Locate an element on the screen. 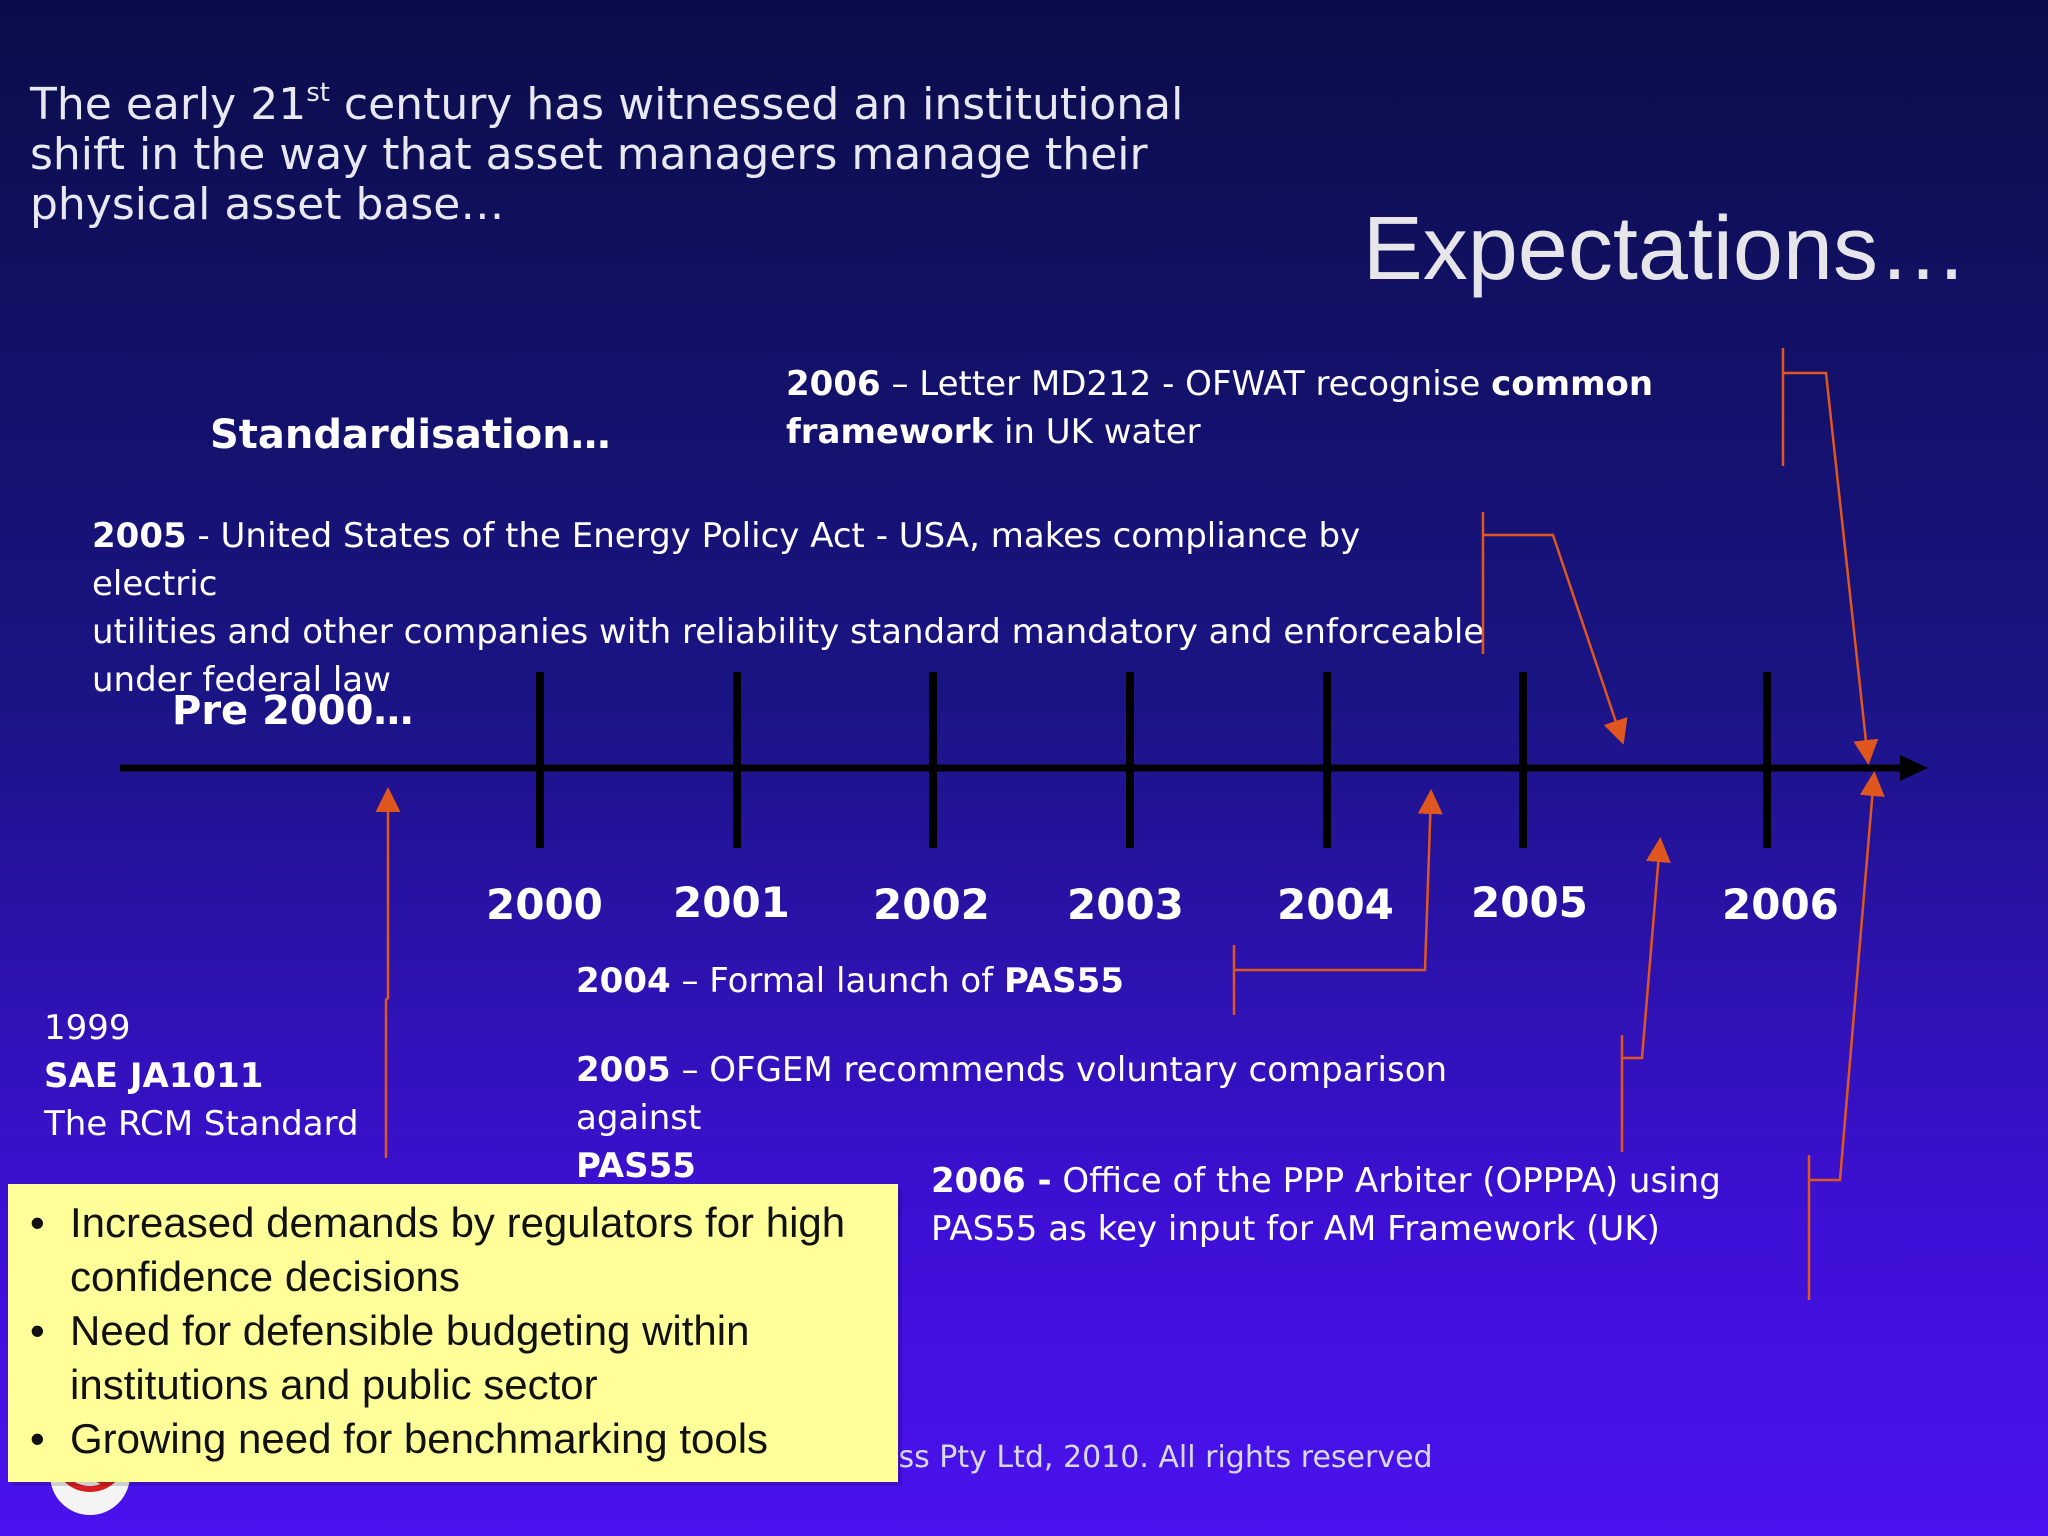 This screenshot has height=1536, width=2048. arrow-1999 is located at coordinates (388, 972).